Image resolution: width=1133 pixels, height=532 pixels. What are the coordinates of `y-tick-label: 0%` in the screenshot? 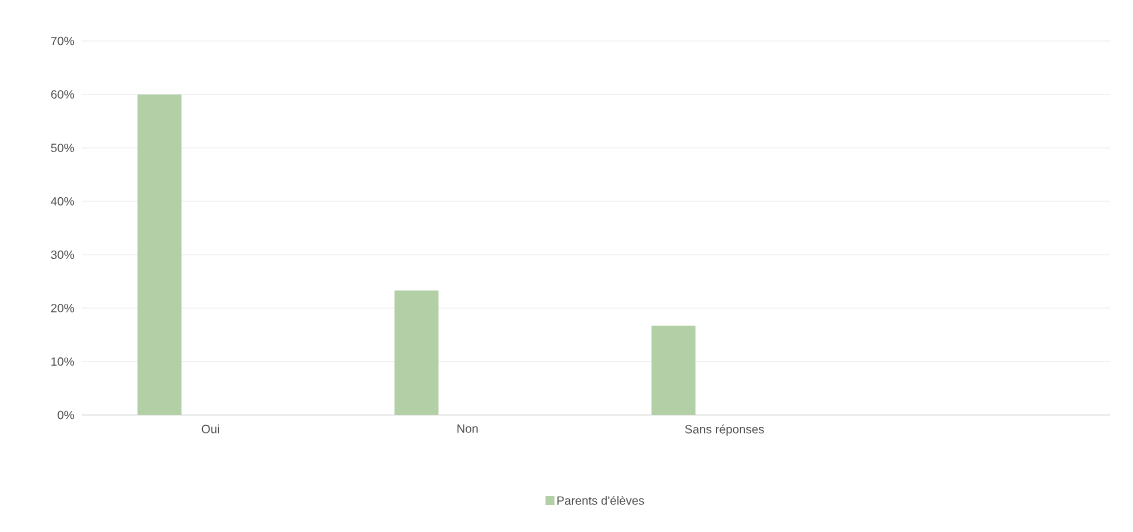 It's located at (66, 415).